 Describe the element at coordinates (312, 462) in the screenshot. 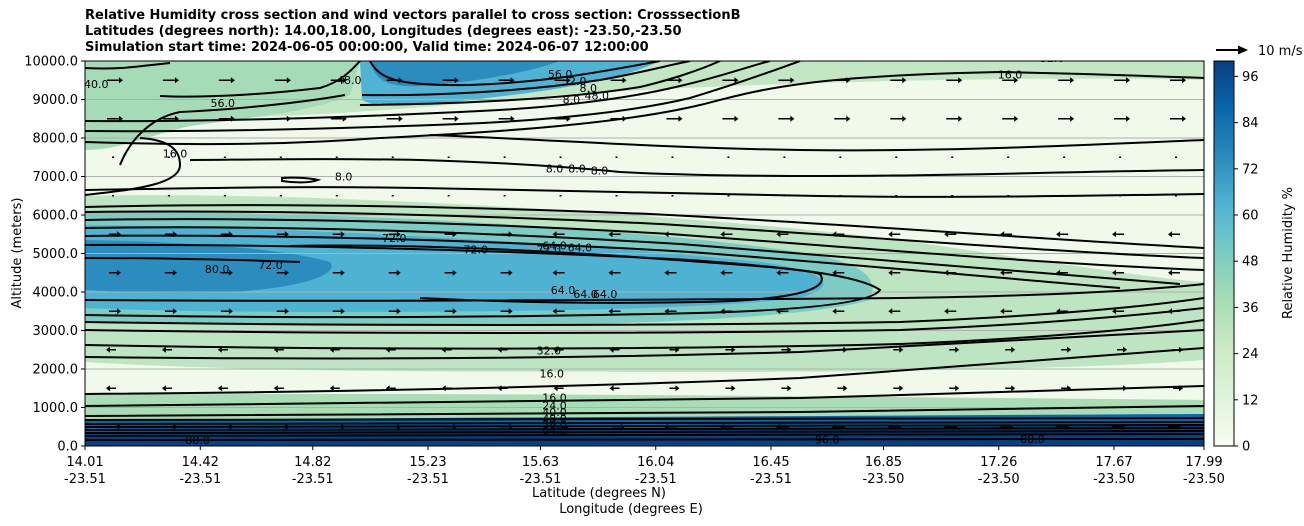

I see `x-tick-label-latitude: 14.82` at that location.